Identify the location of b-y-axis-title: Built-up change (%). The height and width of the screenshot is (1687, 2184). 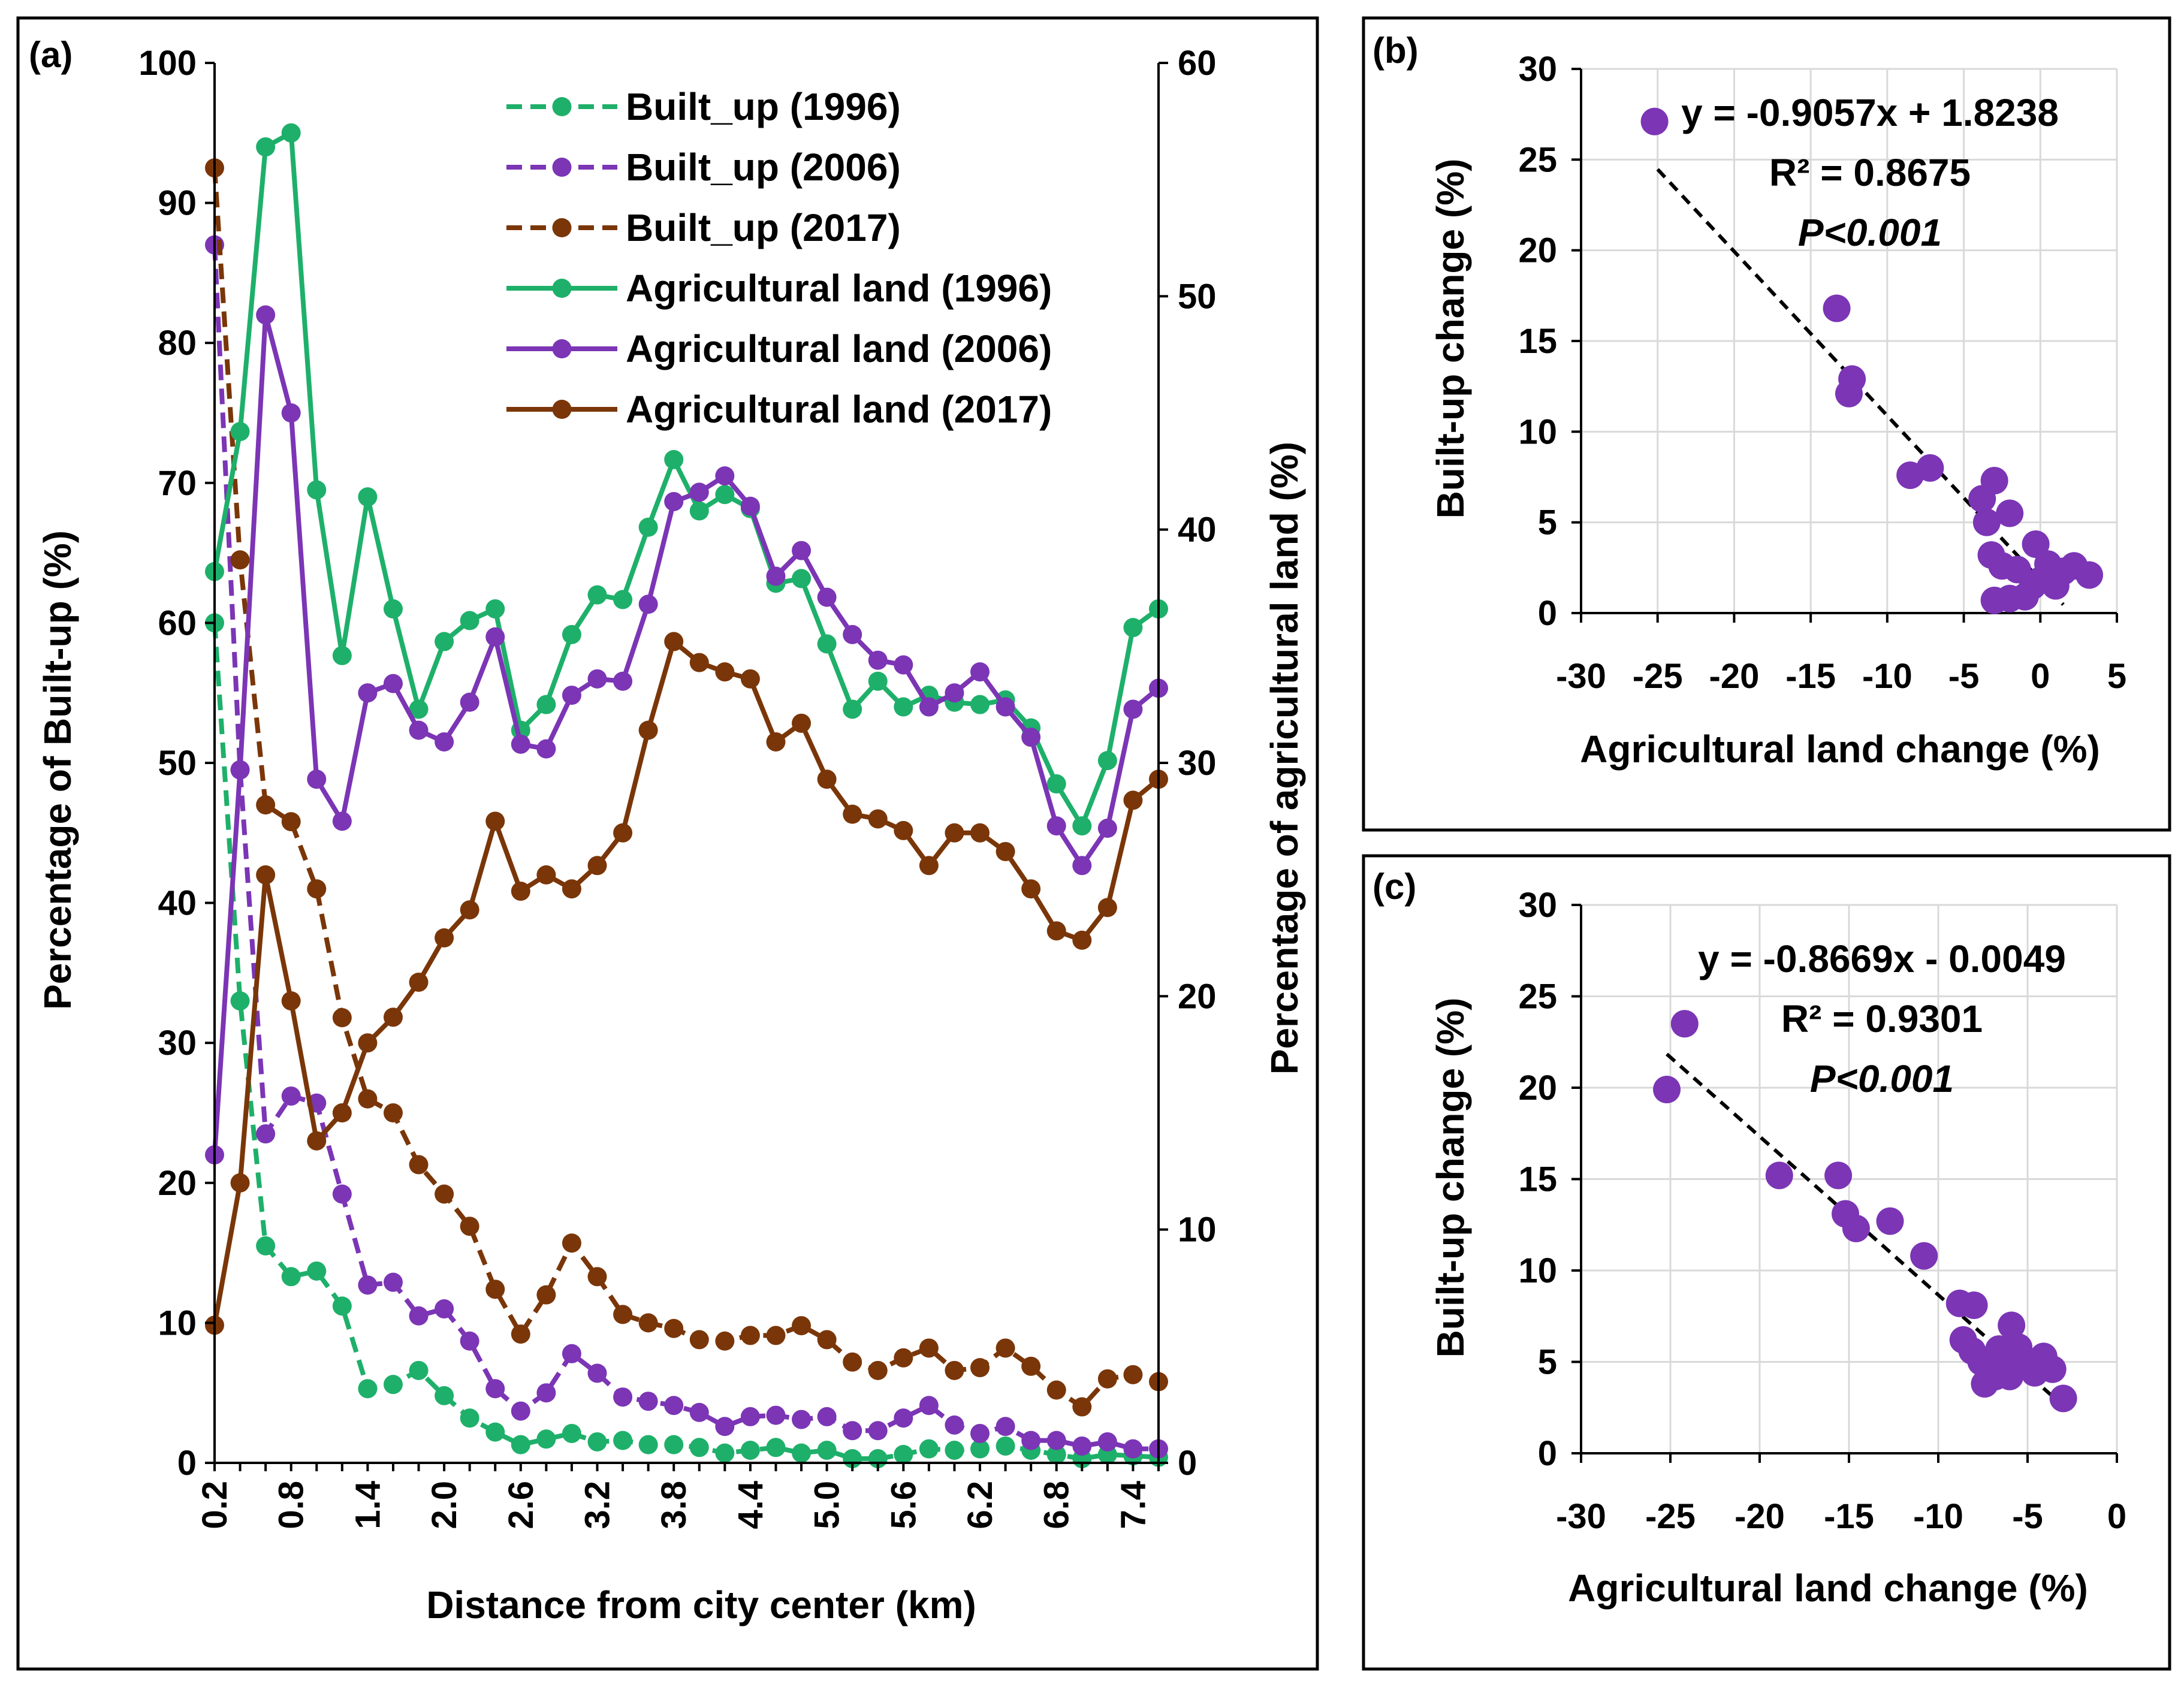
(1450, 339).